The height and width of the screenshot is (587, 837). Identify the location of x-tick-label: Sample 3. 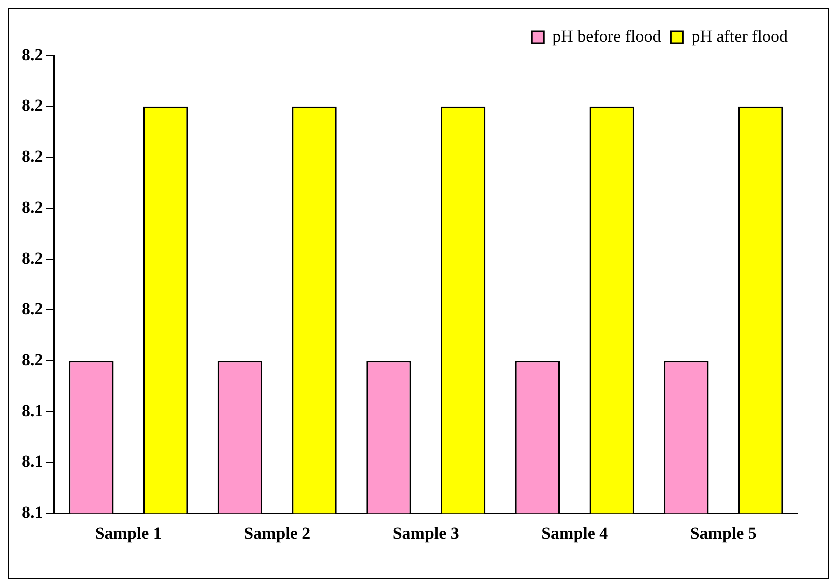
(426, 534).